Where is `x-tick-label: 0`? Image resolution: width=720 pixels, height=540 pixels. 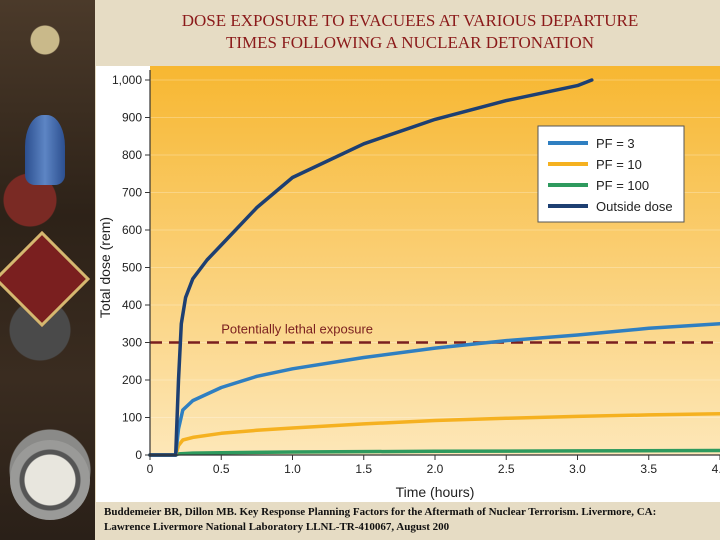 x-tick-label: 0 is located at coordinates (150, 469).